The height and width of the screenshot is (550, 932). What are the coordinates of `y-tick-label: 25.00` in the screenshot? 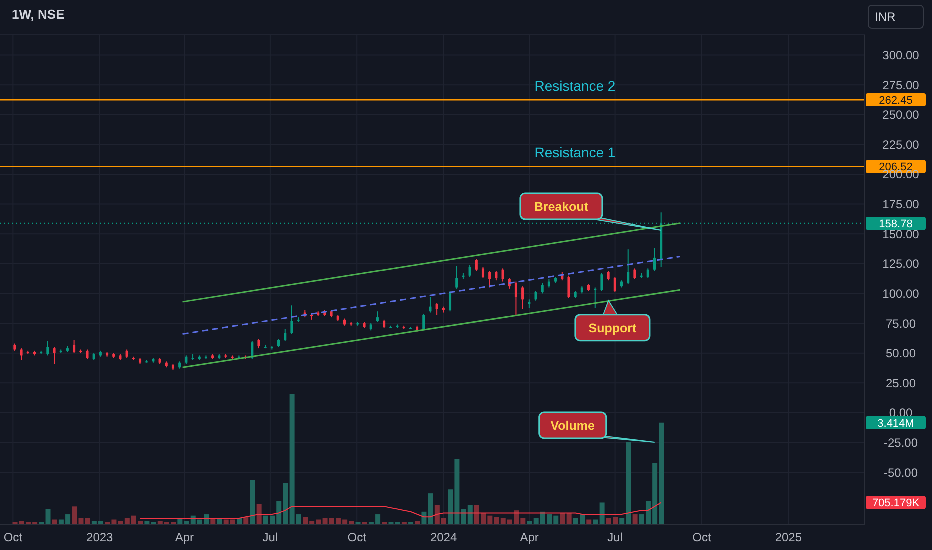 It's located at (901, 383).